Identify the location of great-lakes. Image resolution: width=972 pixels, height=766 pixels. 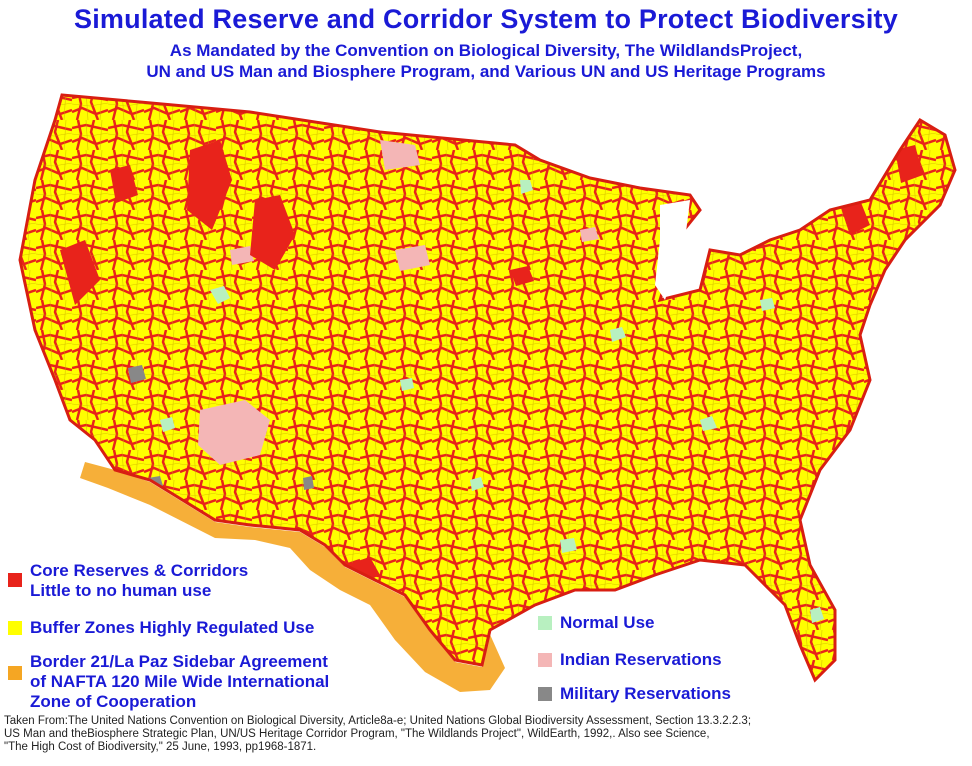
(672, 250).